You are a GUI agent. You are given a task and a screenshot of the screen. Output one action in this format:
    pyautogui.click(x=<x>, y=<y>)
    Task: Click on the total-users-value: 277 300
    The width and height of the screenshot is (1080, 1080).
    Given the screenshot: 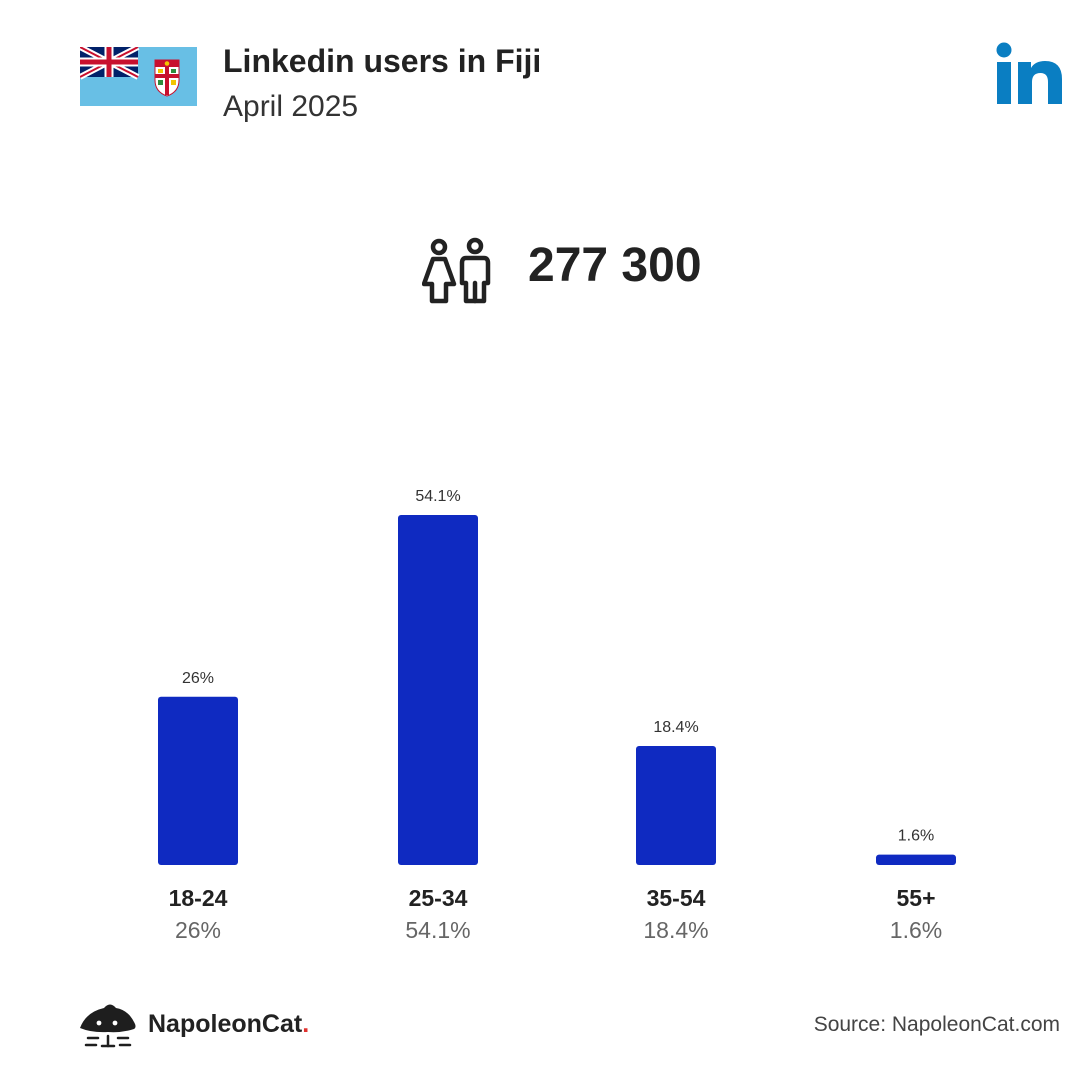 What is the action you would take?
    pyautogui.click(x=615, y=265)
    